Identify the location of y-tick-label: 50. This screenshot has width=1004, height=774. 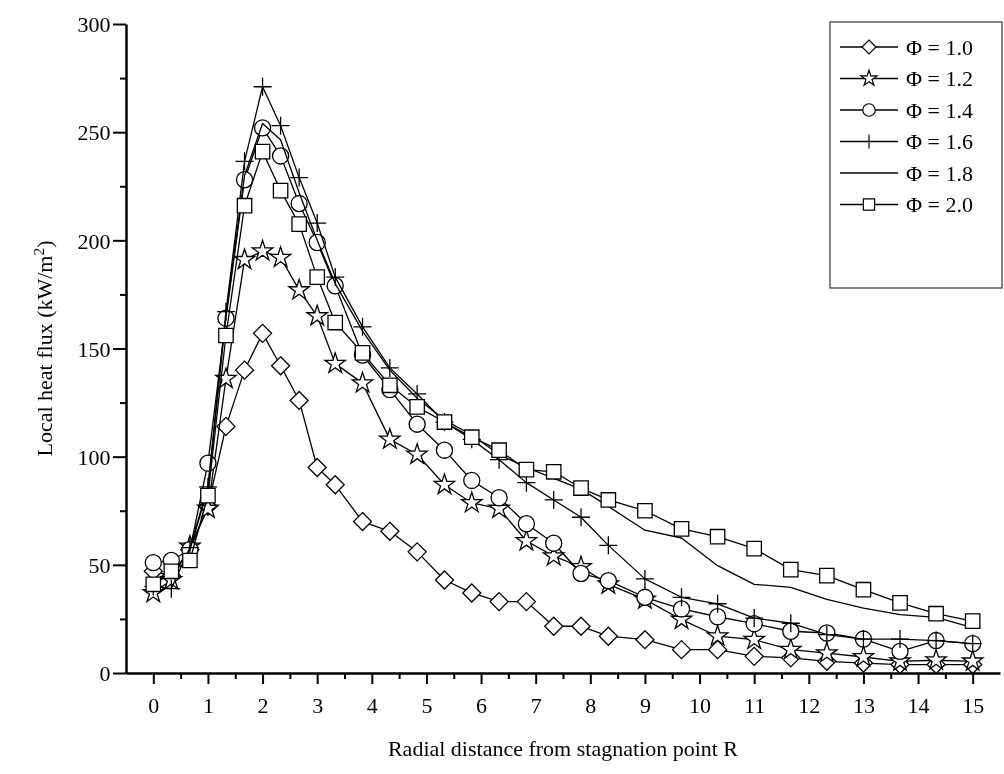
(99, 566).